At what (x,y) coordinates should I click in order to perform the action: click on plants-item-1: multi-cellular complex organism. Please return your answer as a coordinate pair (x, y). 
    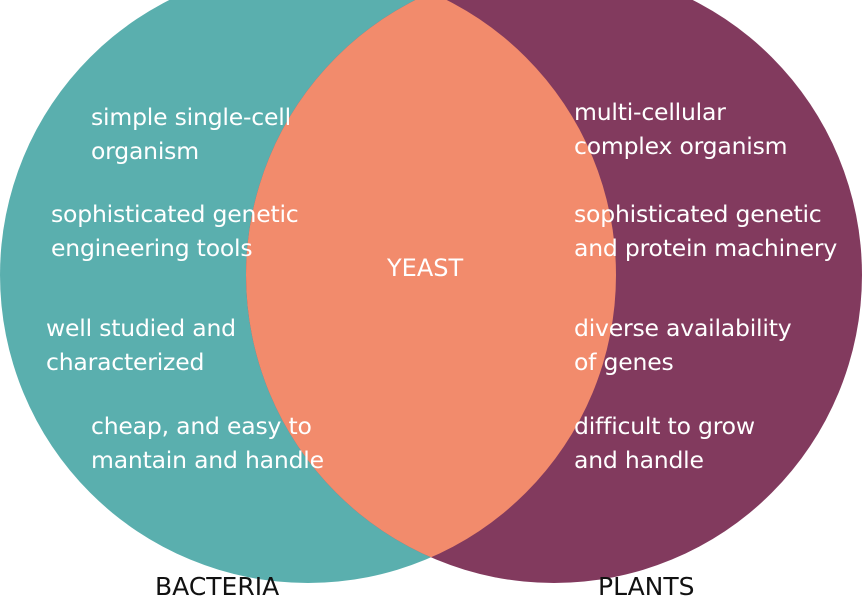
    Looking at the image, I should click on (681, 129).